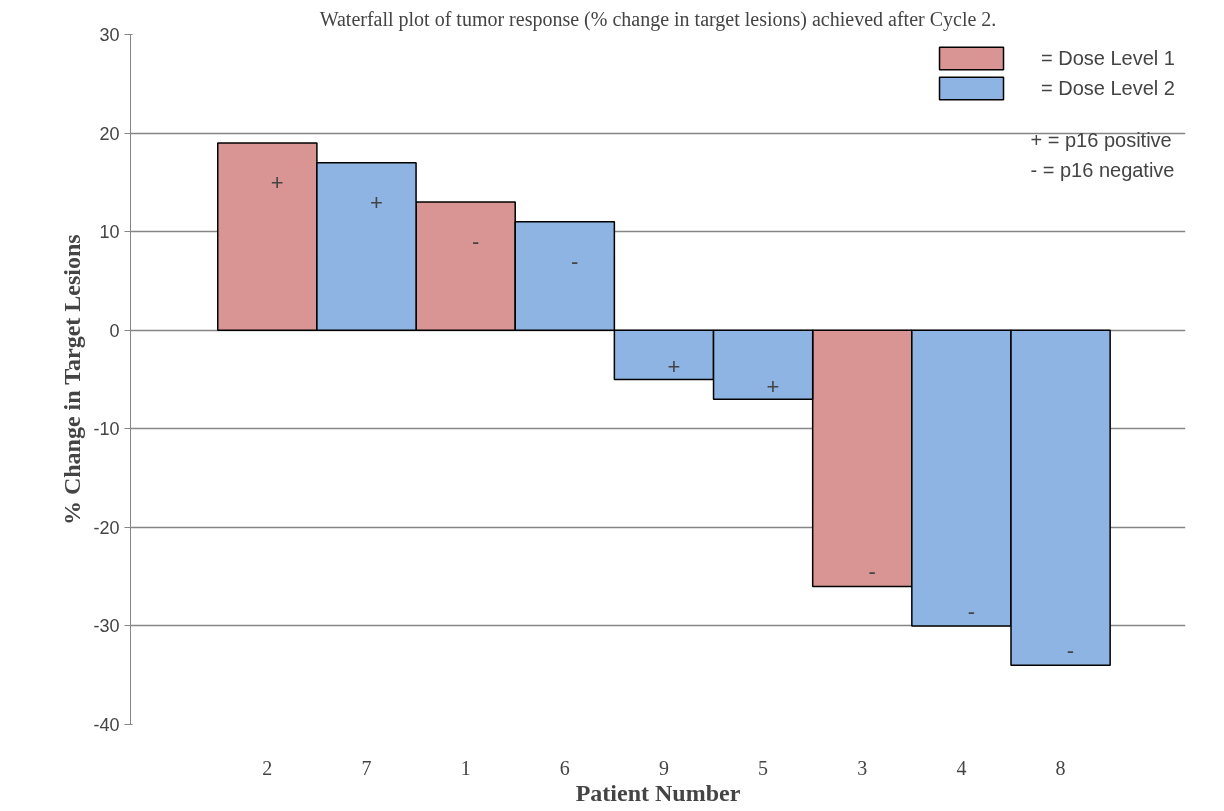 Image resolution: width=1224 pixels, height=811 pixels. What do you see at coordinates (366, 767) in the screenshot?
I see `x-tick-label: 7` at bounding box center [366, 767].